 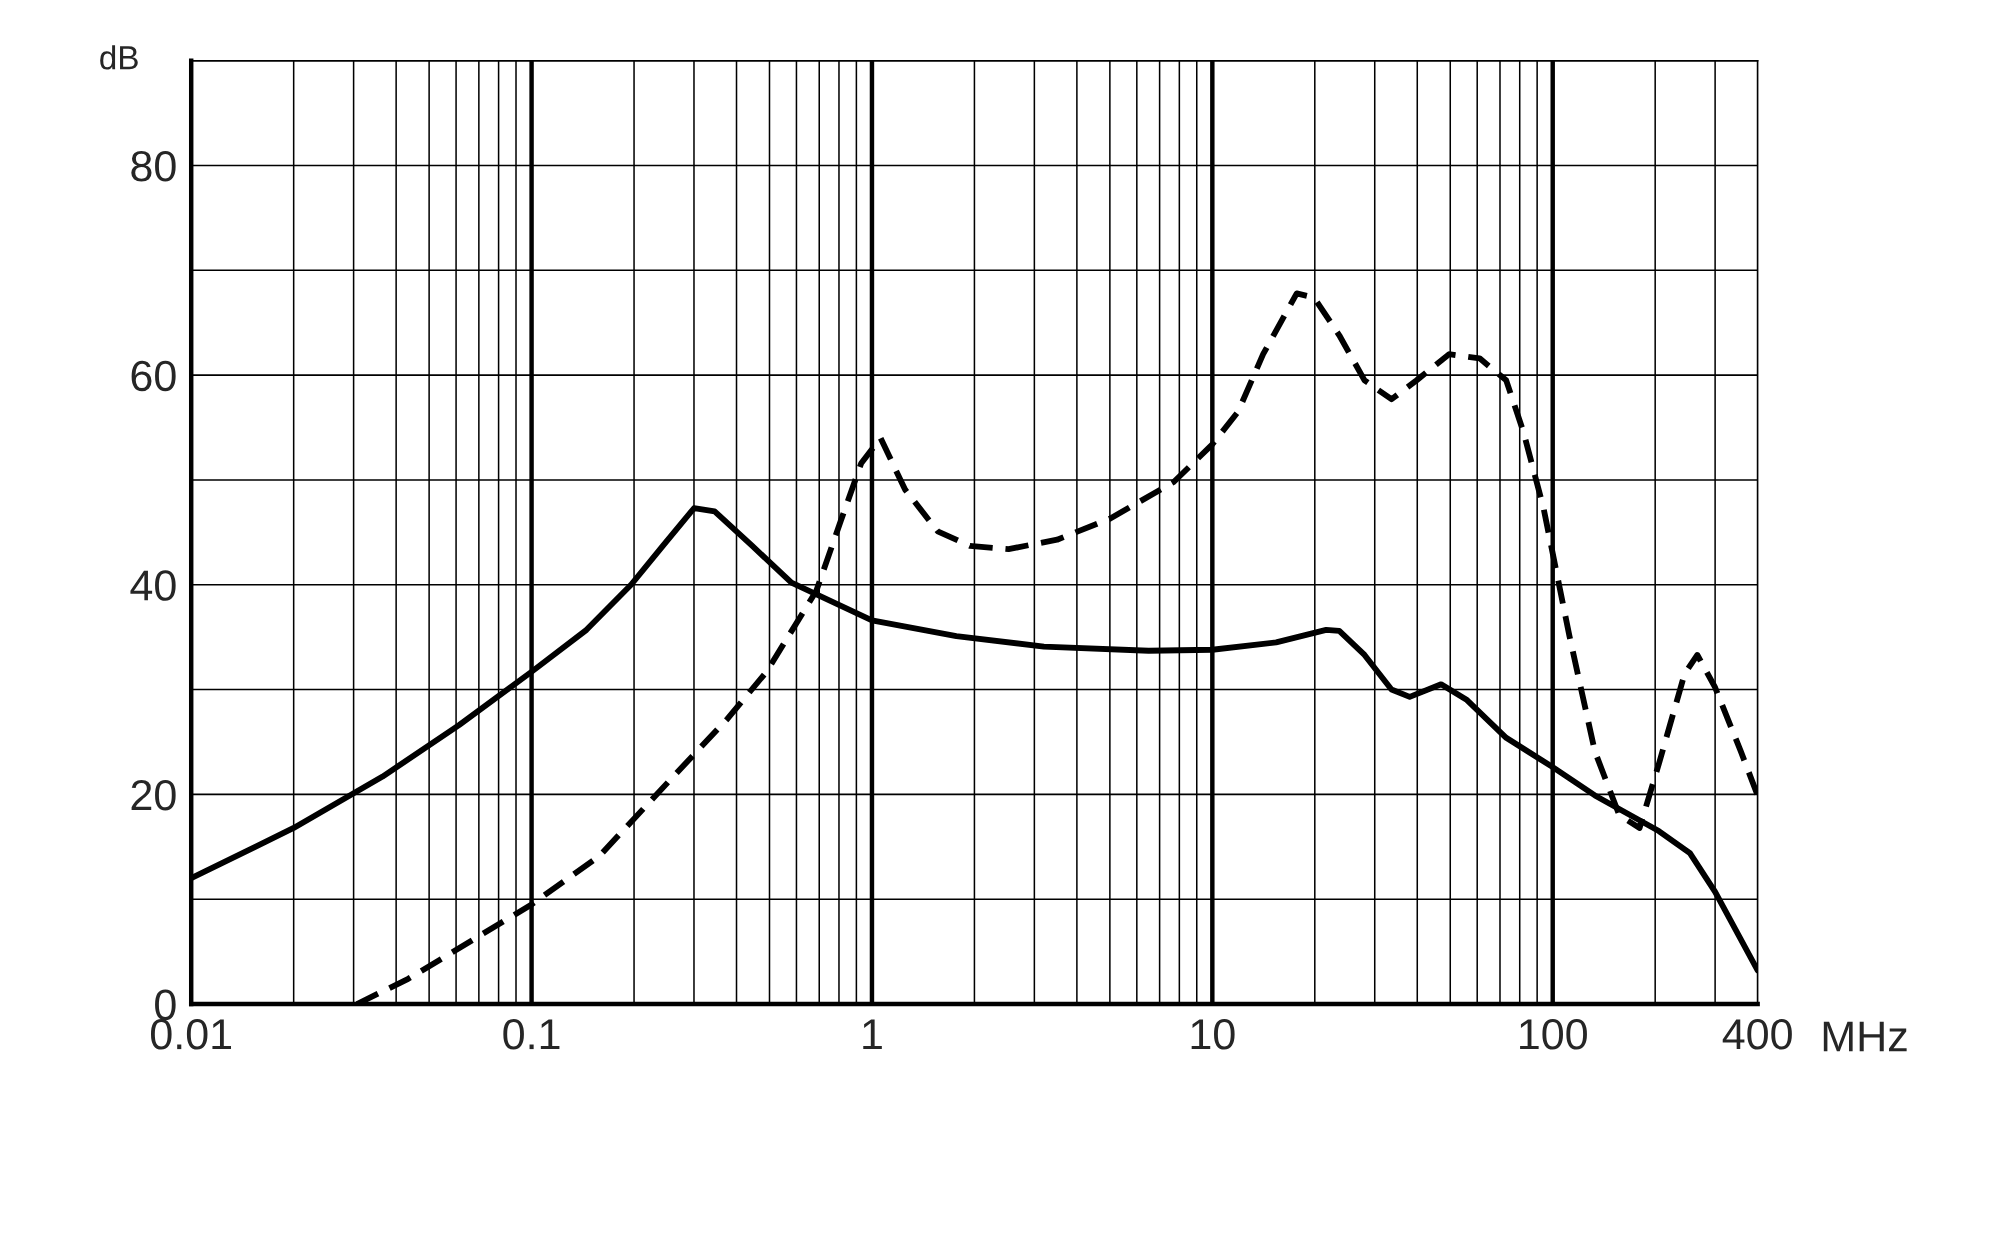 I want to click on x-tick-label: 1, so click(x=872, y=1034).